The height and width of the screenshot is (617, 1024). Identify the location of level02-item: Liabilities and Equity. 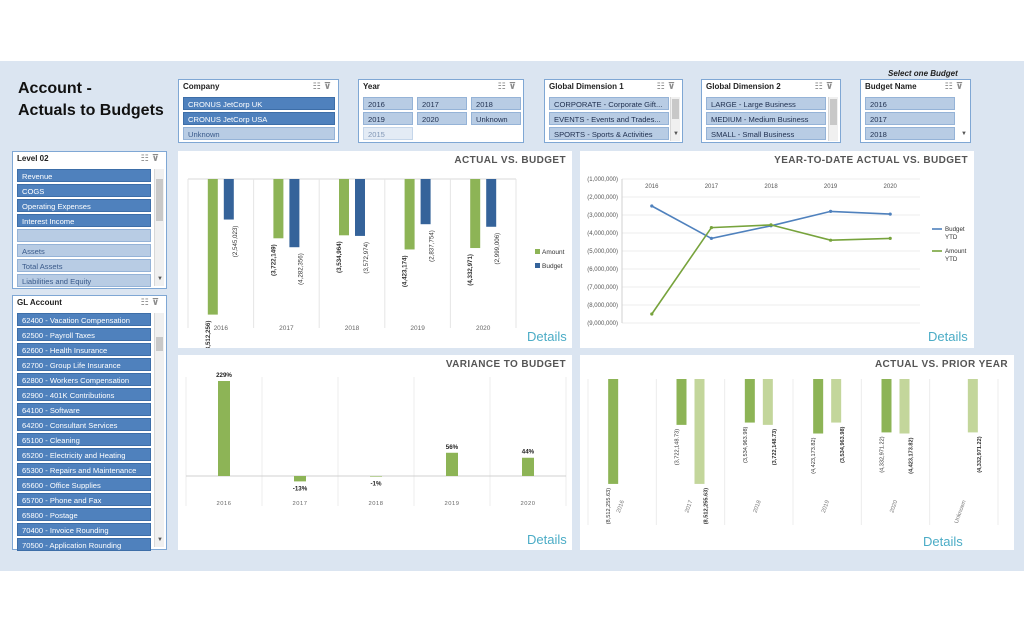
(84, 280).